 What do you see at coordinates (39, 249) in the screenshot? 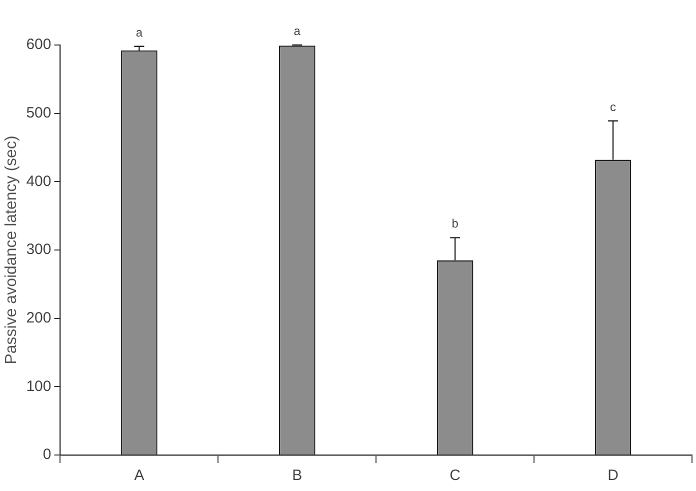
I see `y-tick-label: 300` at bounding box center [39, 249].